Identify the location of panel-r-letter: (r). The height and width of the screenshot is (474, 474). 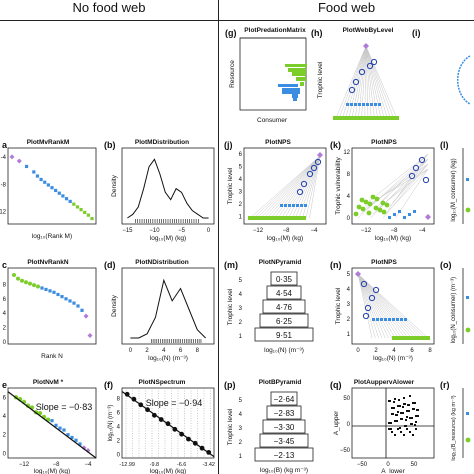
(445, 385).